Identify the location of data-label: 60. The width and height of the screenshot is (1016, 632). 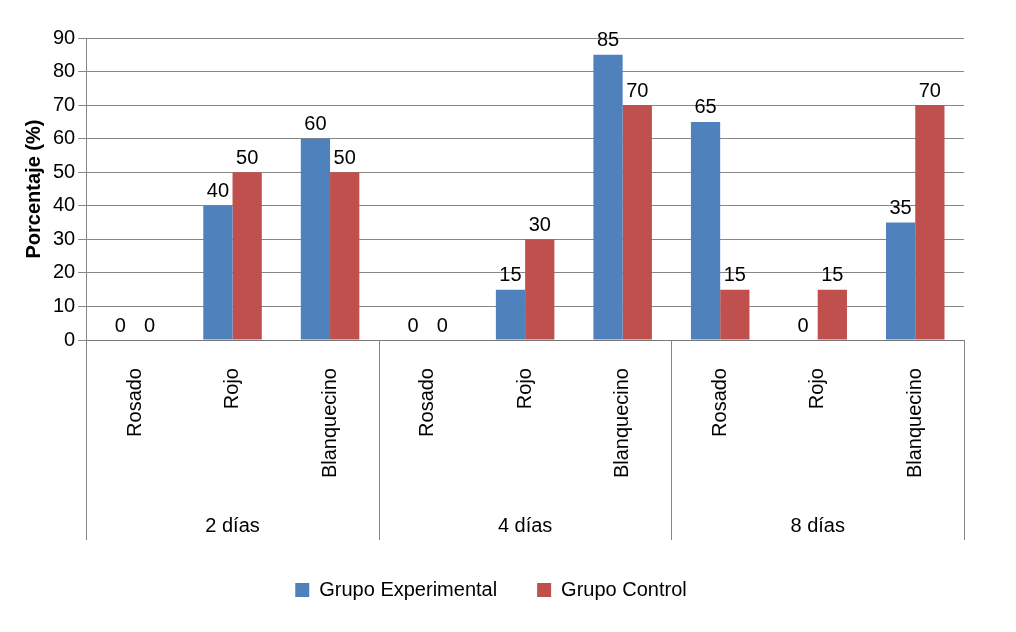
(315, 123).